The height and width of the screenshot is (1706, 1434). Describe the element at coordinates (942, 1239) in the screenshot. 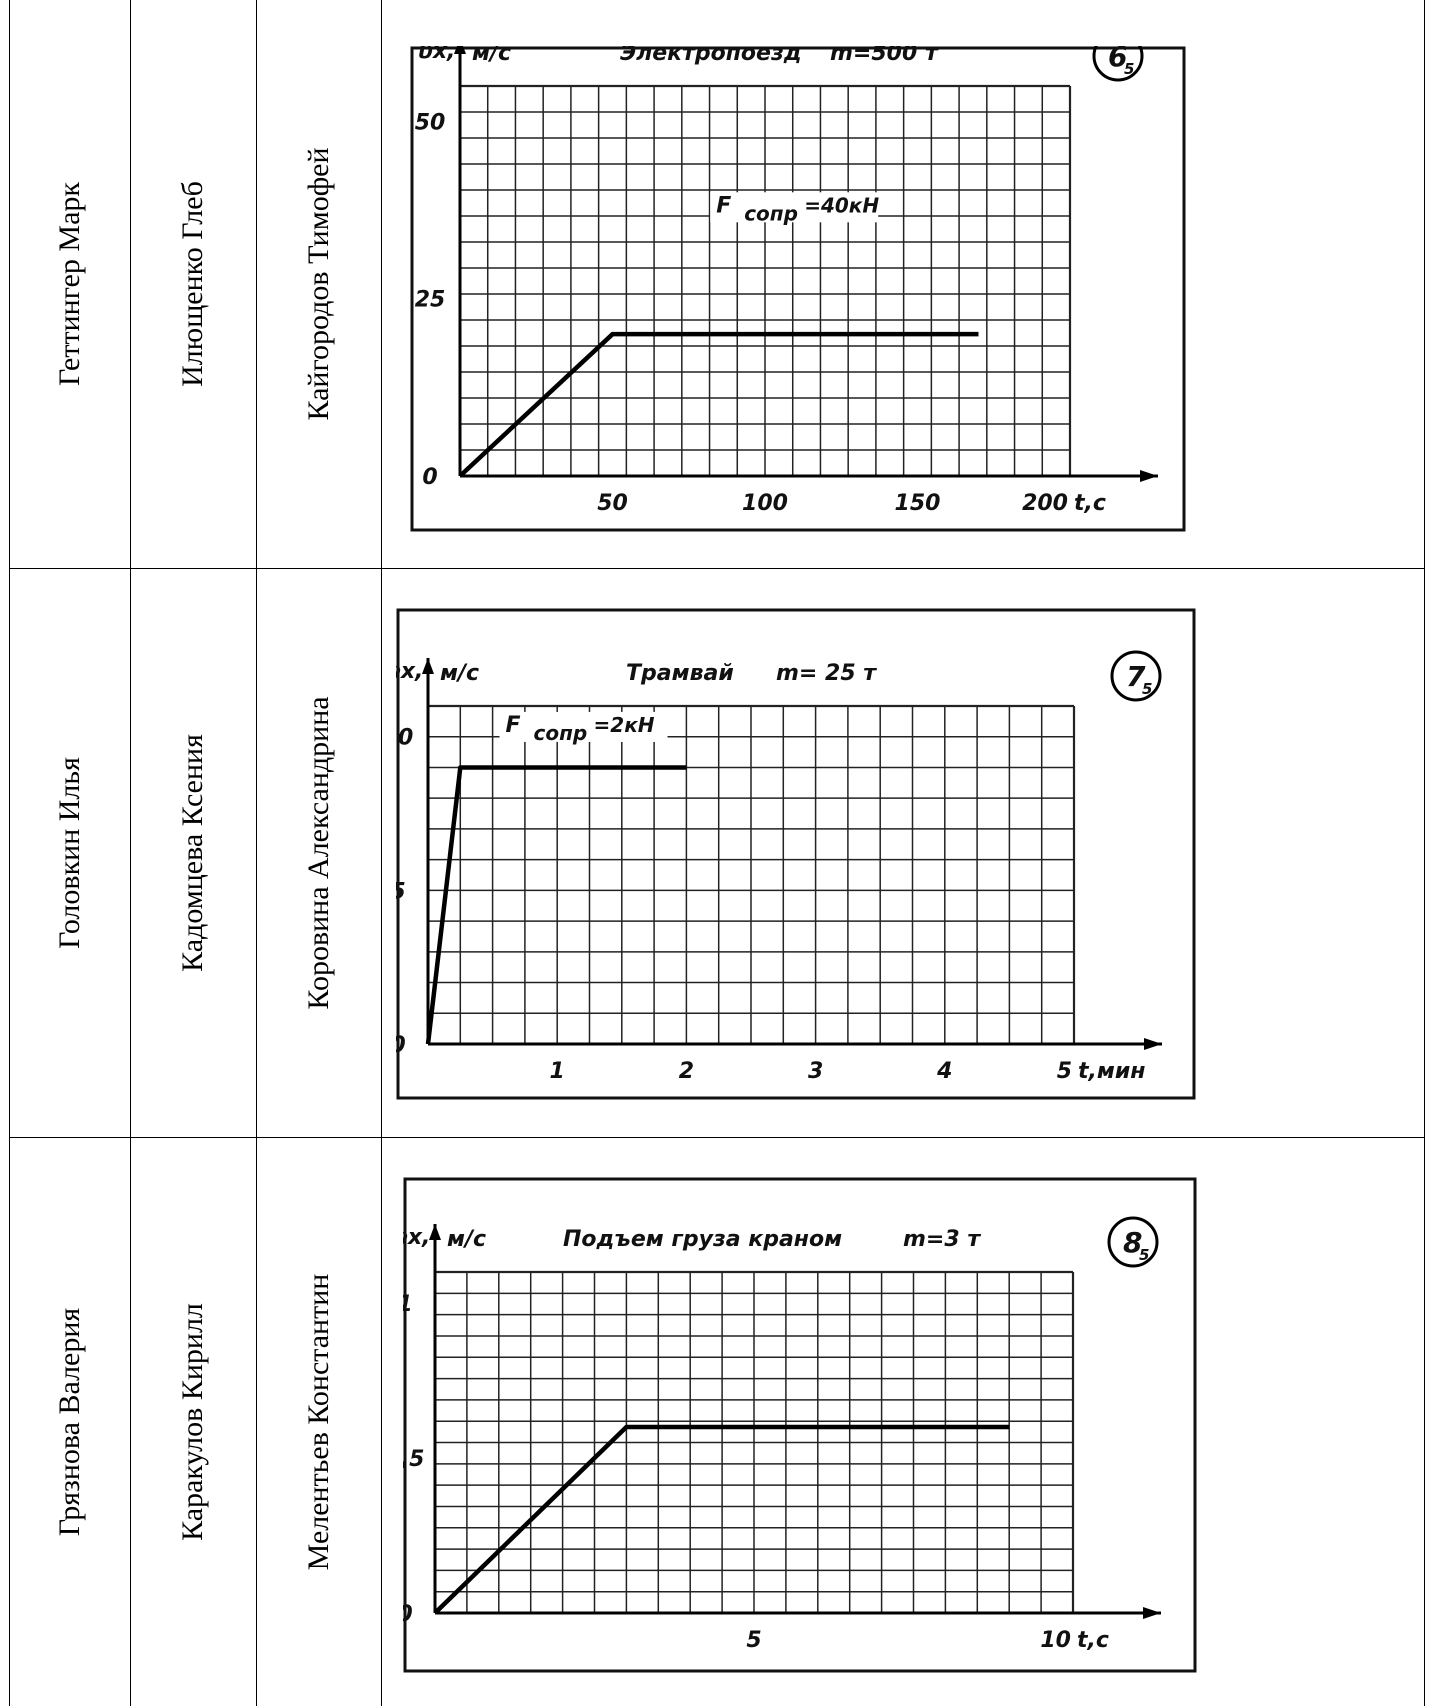

I see `chart-mass: m=3 т` at that location.